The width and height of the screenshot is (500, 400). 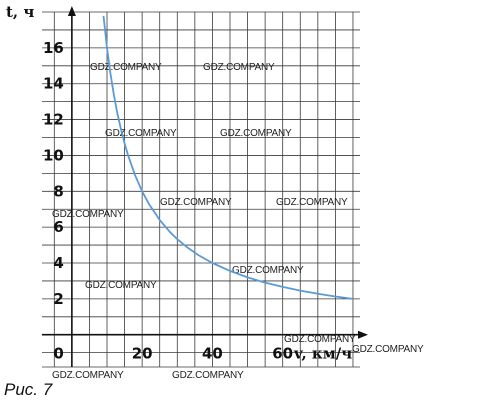 What do you see at coordinates (53, 120) in the screenshot?
I see `y-tick-label: 12` at bounding box center [53, 120].